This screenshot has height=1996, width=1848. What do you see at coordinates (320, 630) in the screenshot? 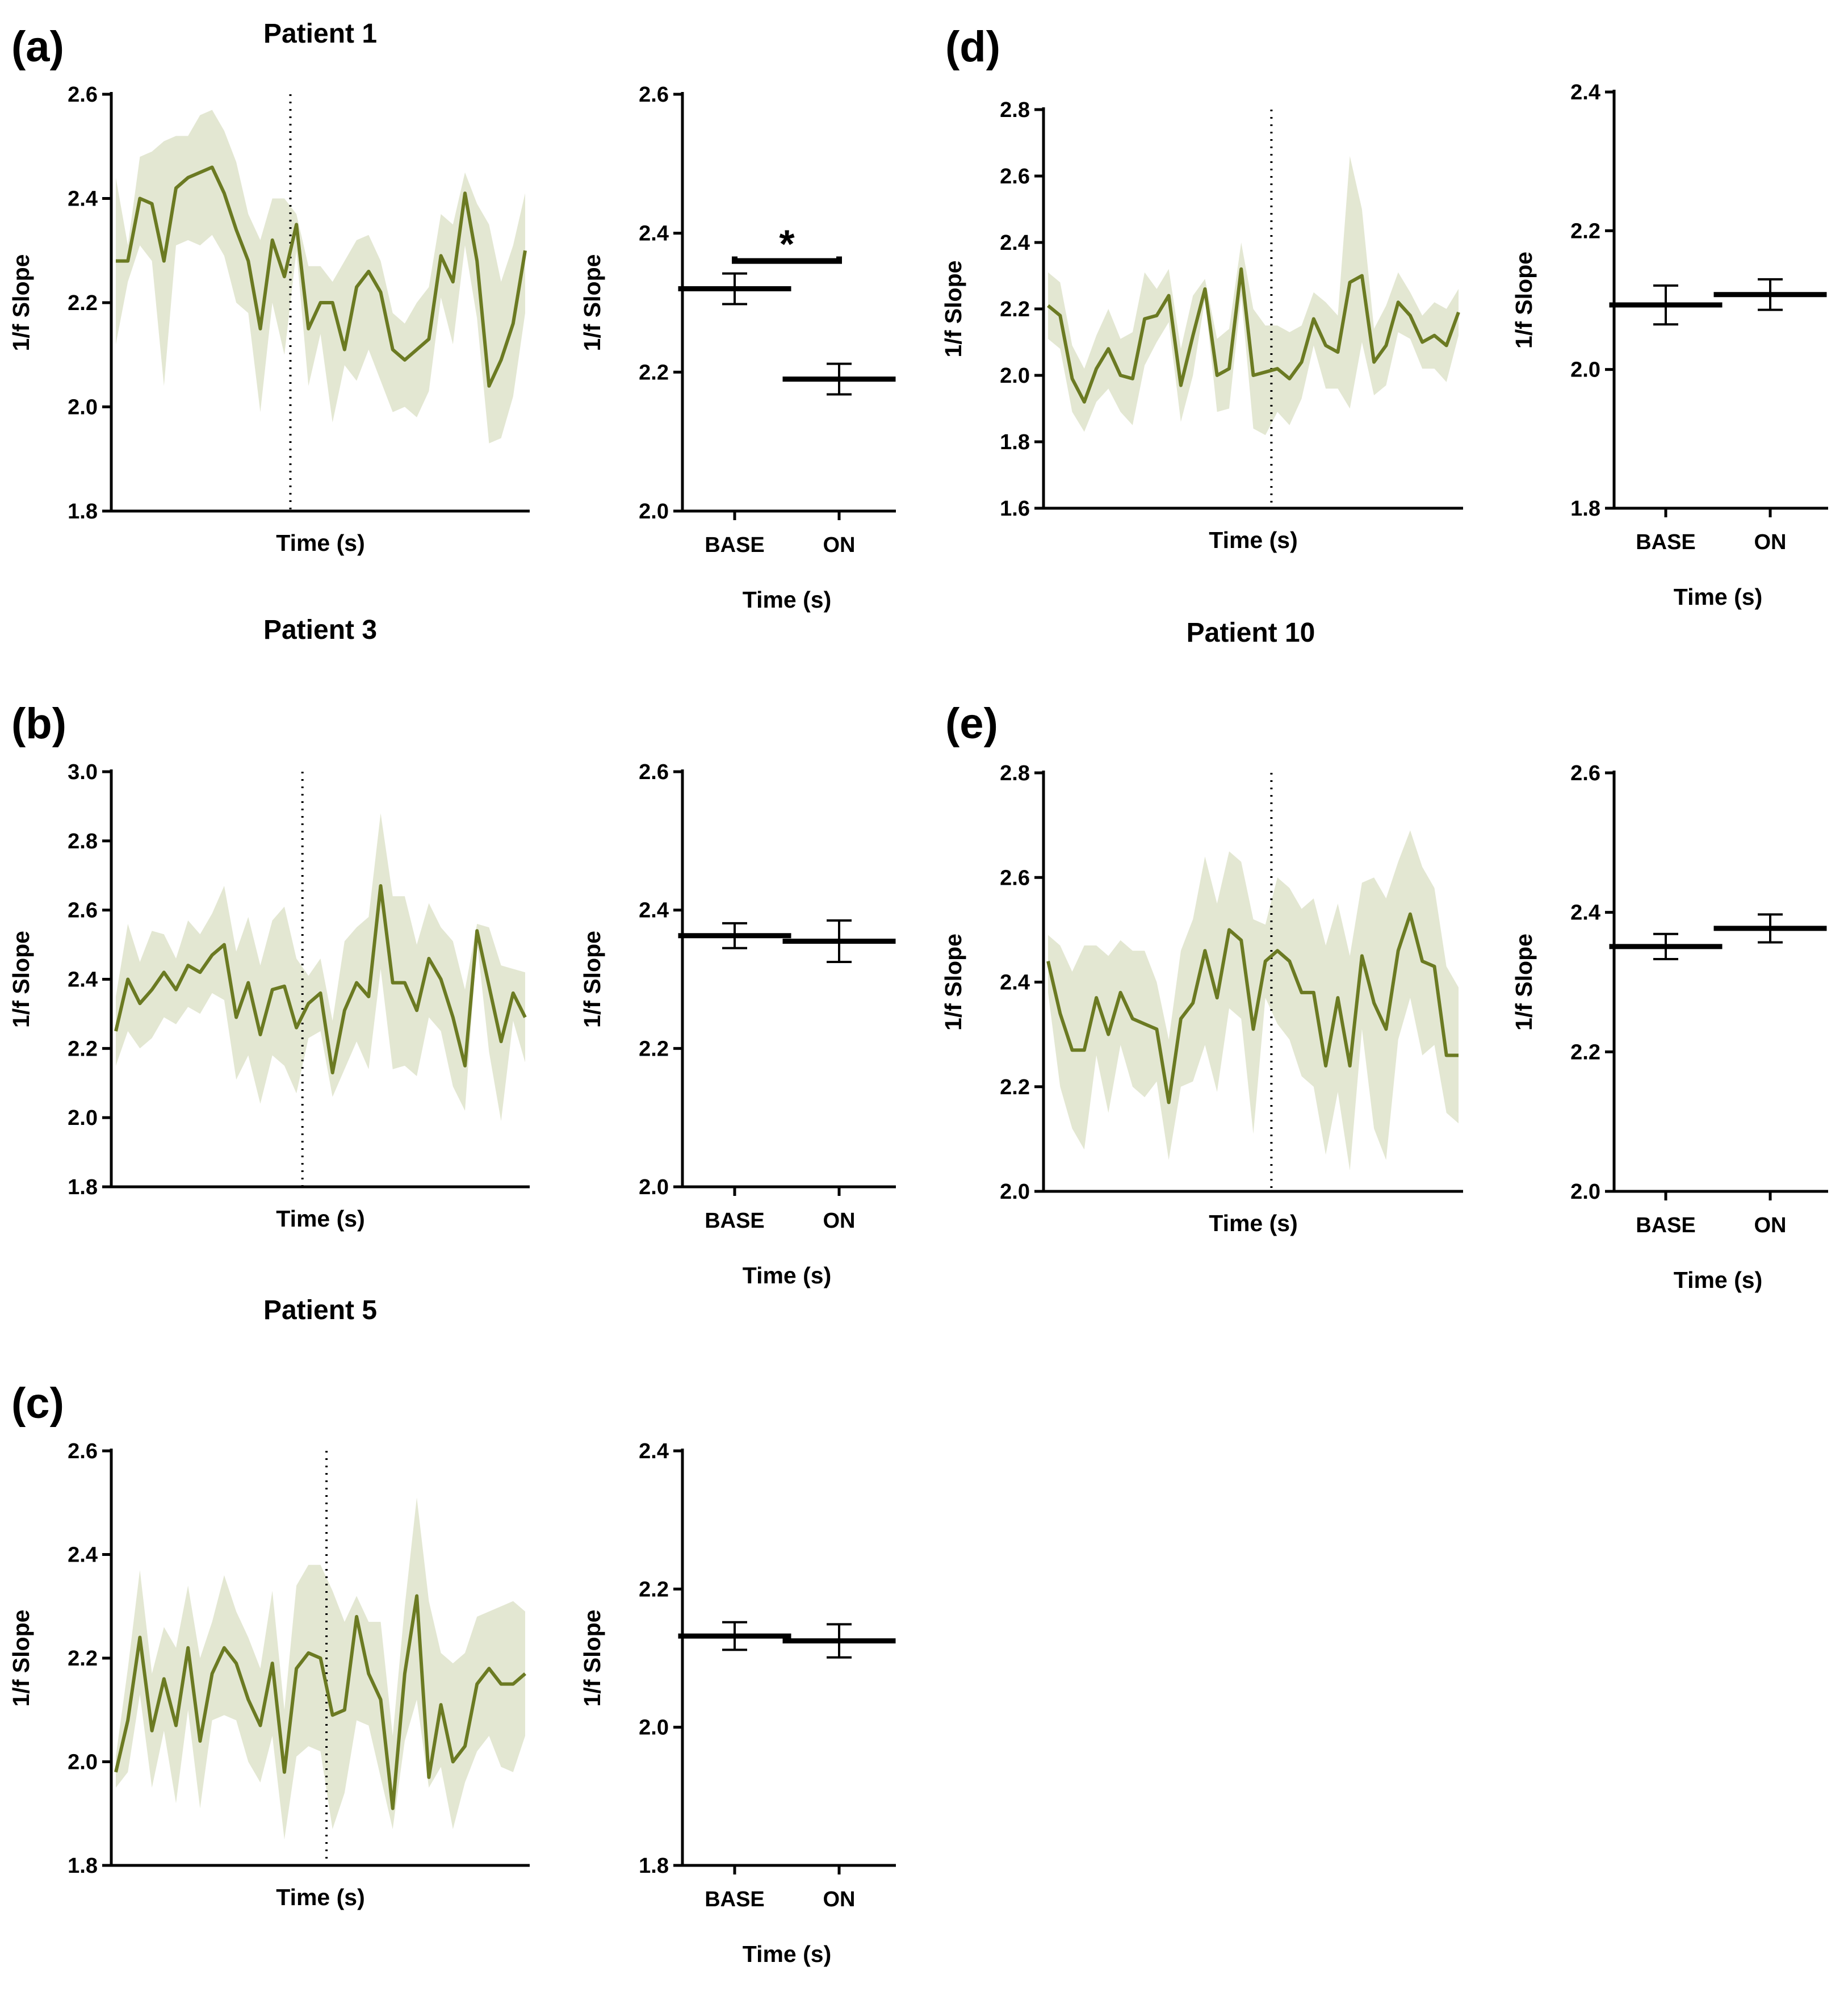
I see `panel-title: Patient 3` at bounding box center [320, 630].